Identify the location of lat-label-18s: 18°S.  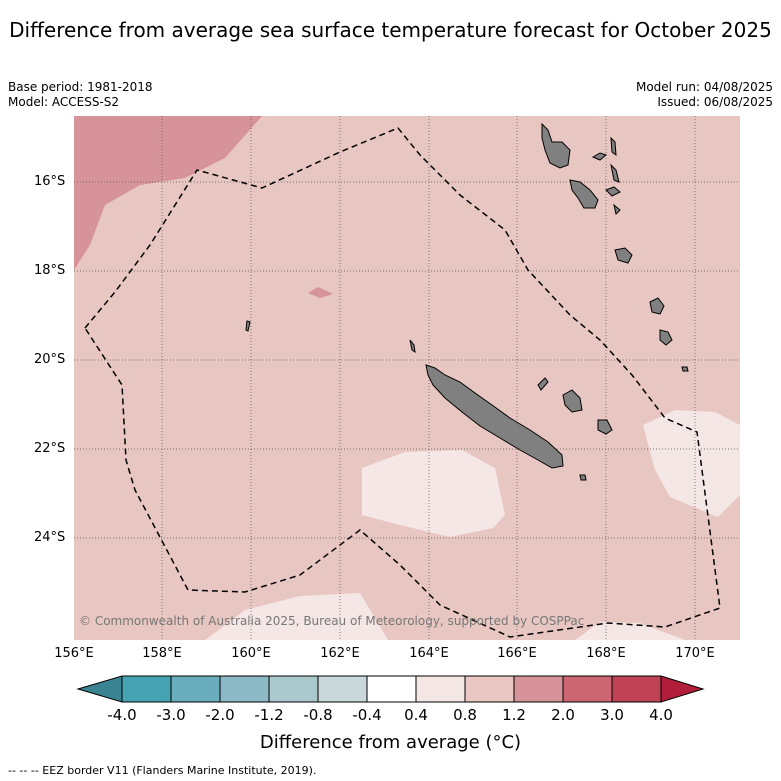
(50, 270).